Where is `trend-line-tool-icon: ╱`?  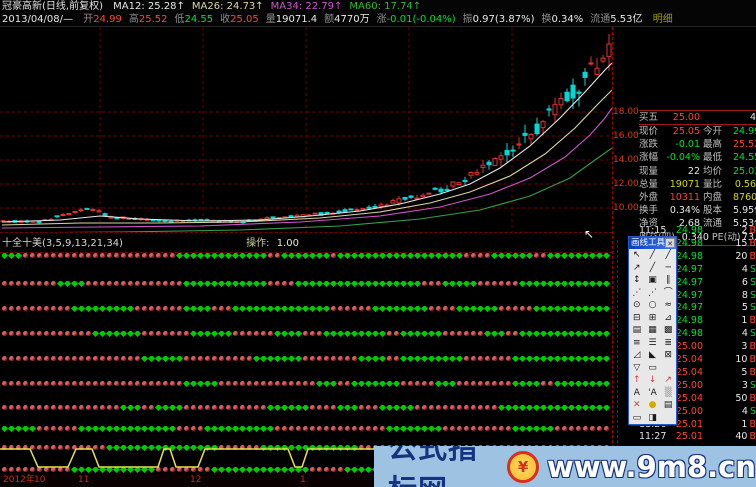
trend-line-tool-icon: ╱ is located at coordinates (652, 255).